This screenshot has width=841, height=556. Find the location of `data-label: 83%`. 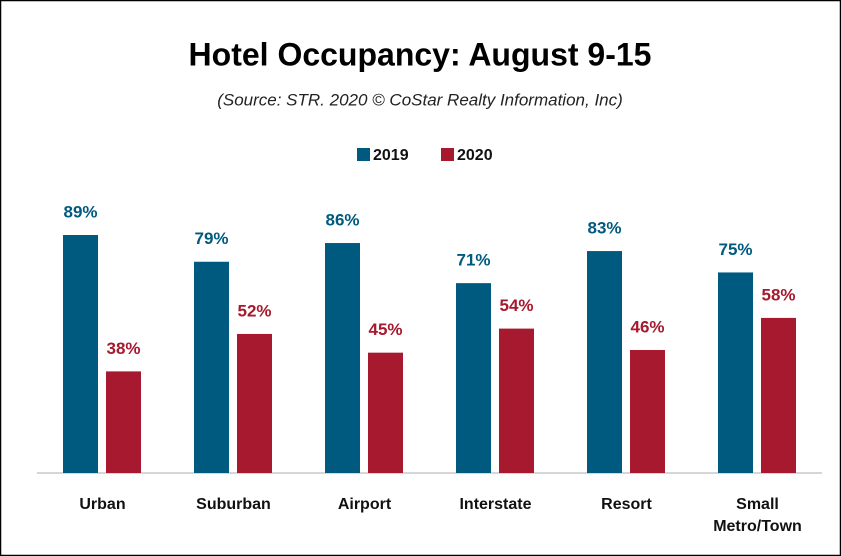

data-label: 83% is located at coordinates (604, 228).